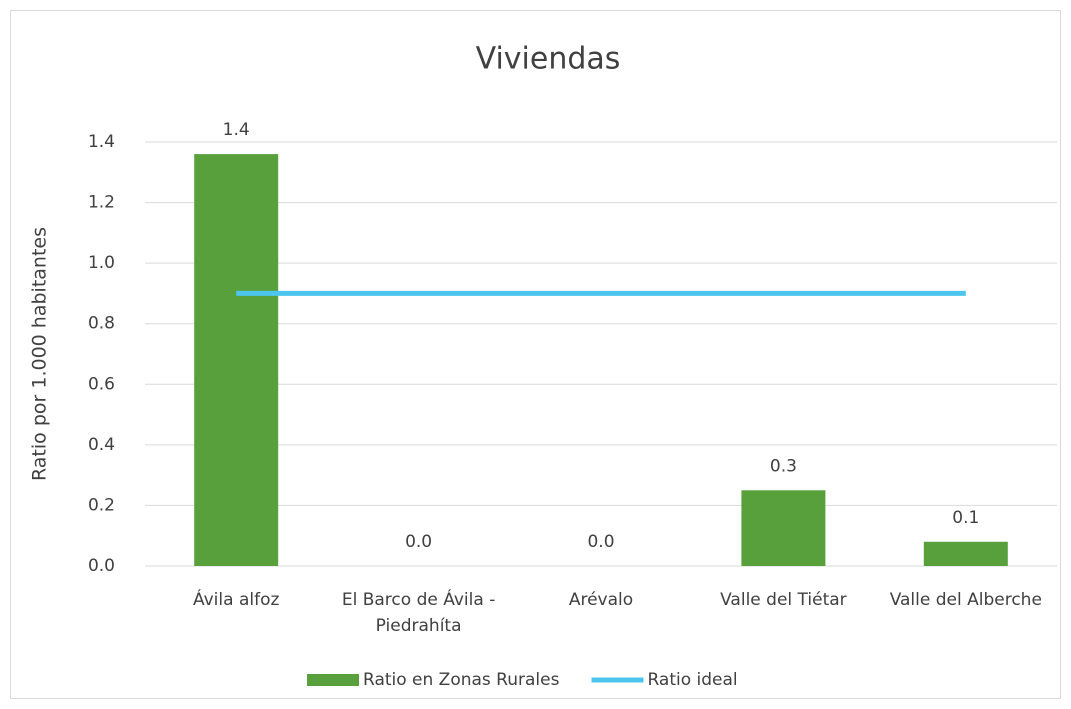 The height and width of the screenshot is (709, 1071). Describe the element at coordinates (783, 466) in the screenshot. I see `data-label: 0.3` at that location.